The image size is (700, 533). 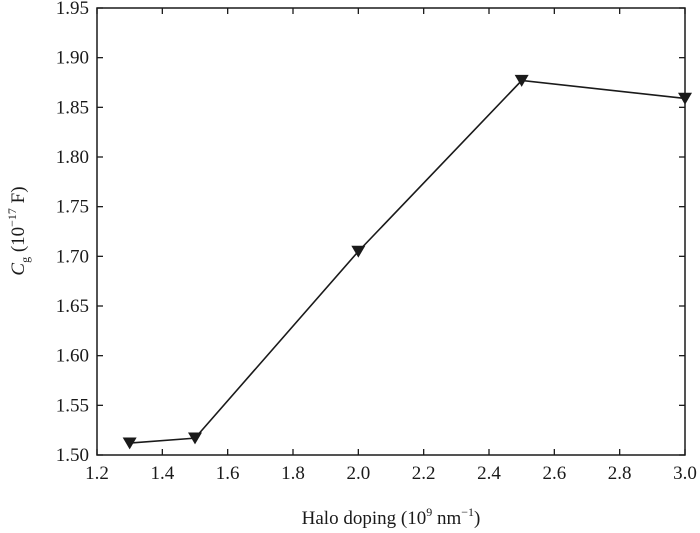 What do you see at coordinates (97, 473) in the screenshot?
I see `x-tick-label: 1.2` at bounding box center [97, 473].